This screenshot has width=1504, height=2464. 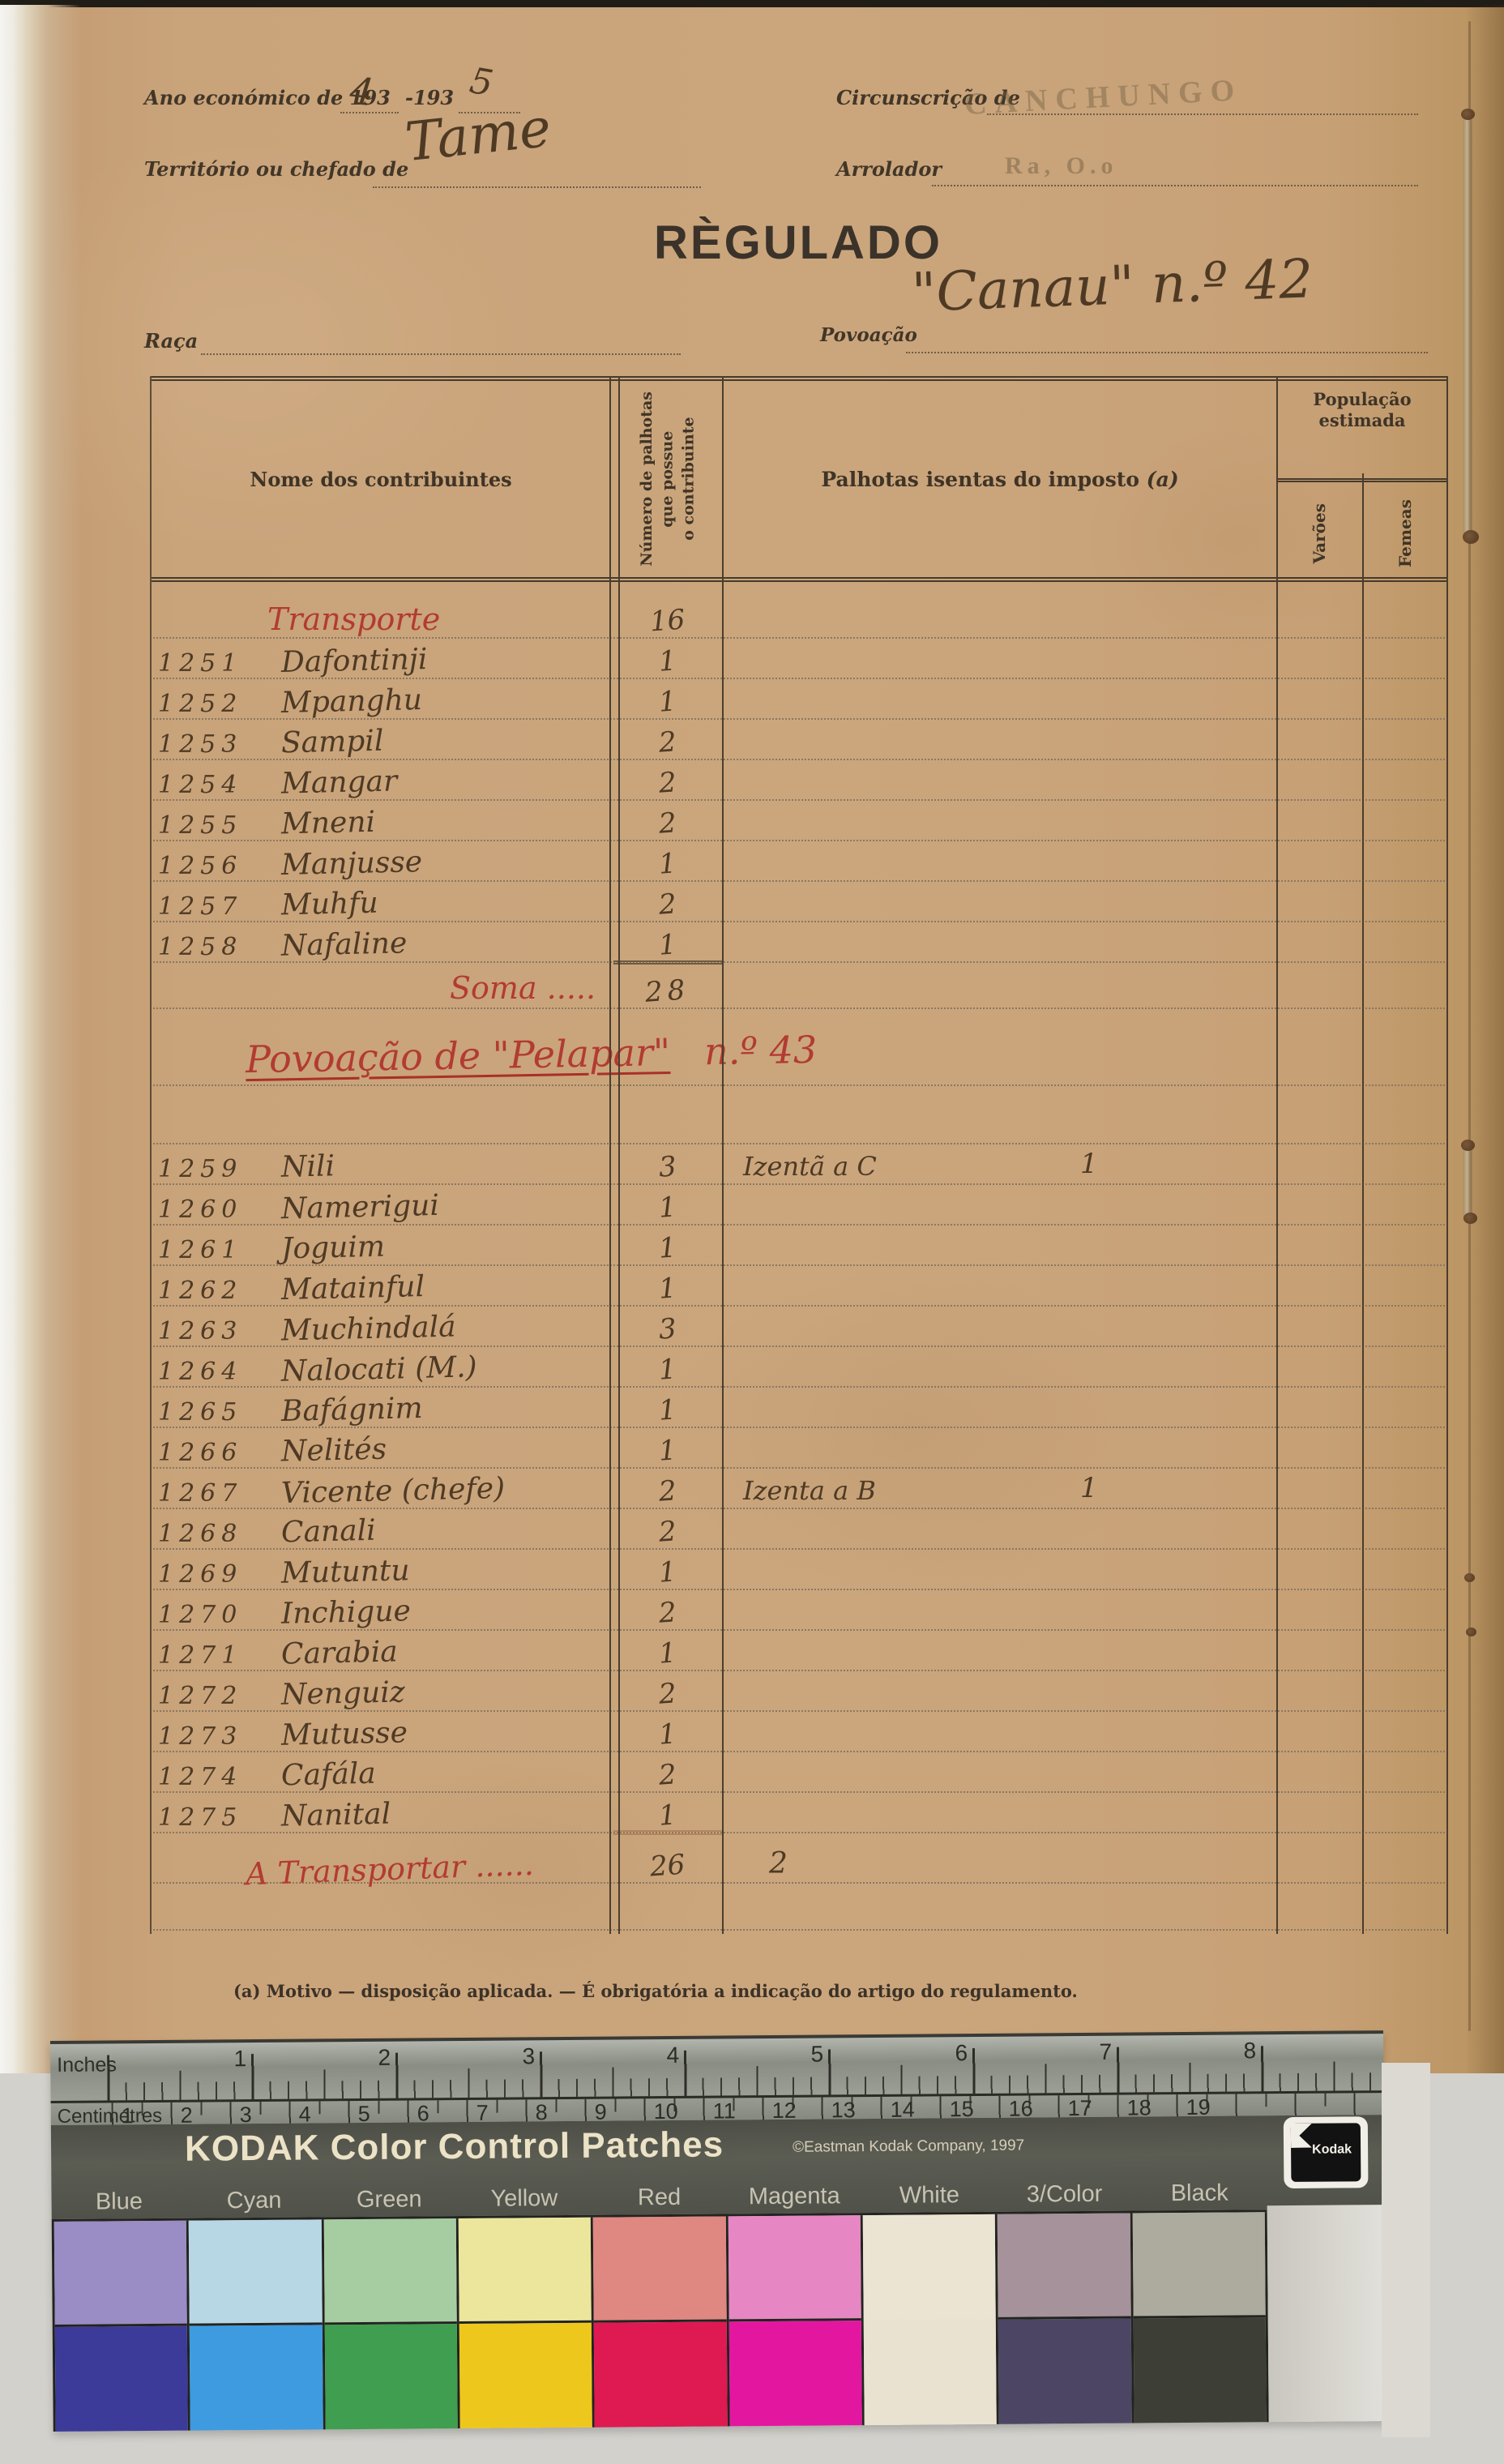 What do you see at coordinates (1405, 533) in the screenshot?
I see `column-header-femeas: Femeas` at bounding box center [1405, 533].